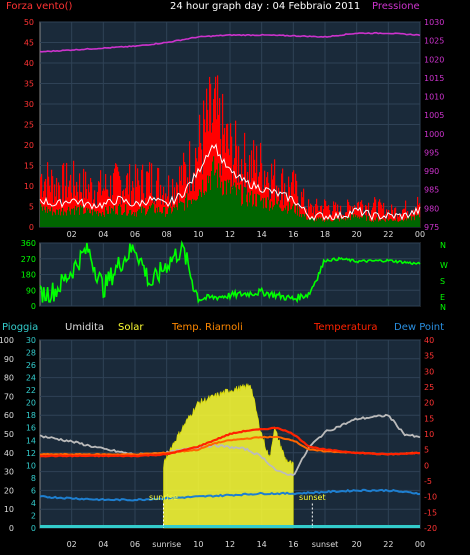 This screenshot has height=555, width=470. Describe the element at coordinates (11, 528) in the screenshot. I see `humidity-tick: 0` at that location.